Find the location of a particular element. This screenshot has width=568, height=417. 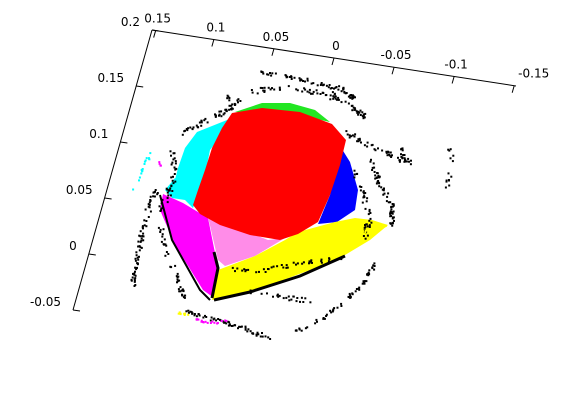

segment-yellow is located at coordinates (300, 259).